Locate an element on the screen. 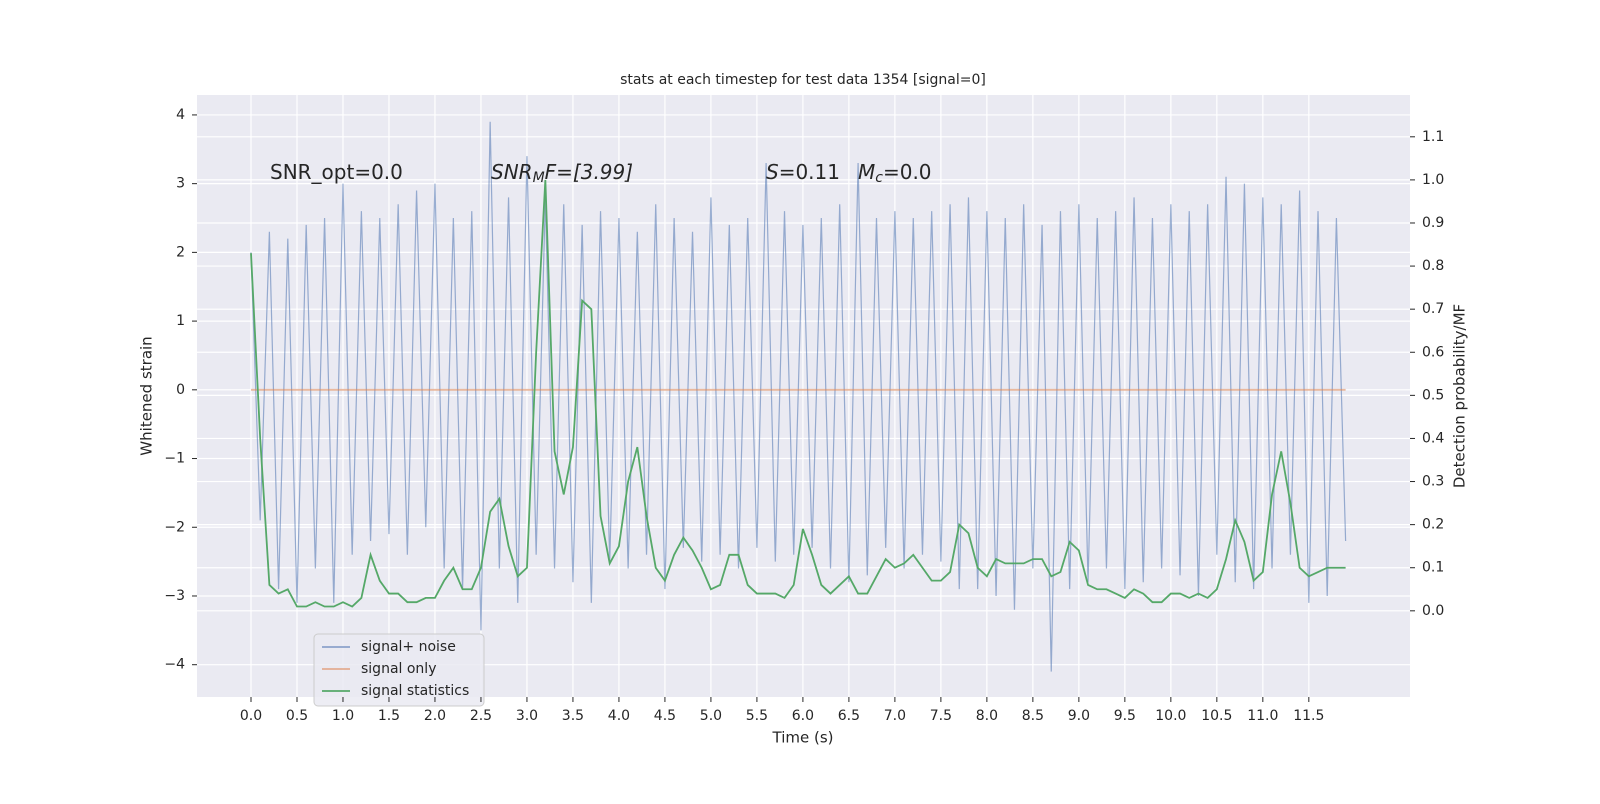 The width and height of the screenshot is (1600, 804). x-tick-label: 7.0 is located at coordinates (895, 716).